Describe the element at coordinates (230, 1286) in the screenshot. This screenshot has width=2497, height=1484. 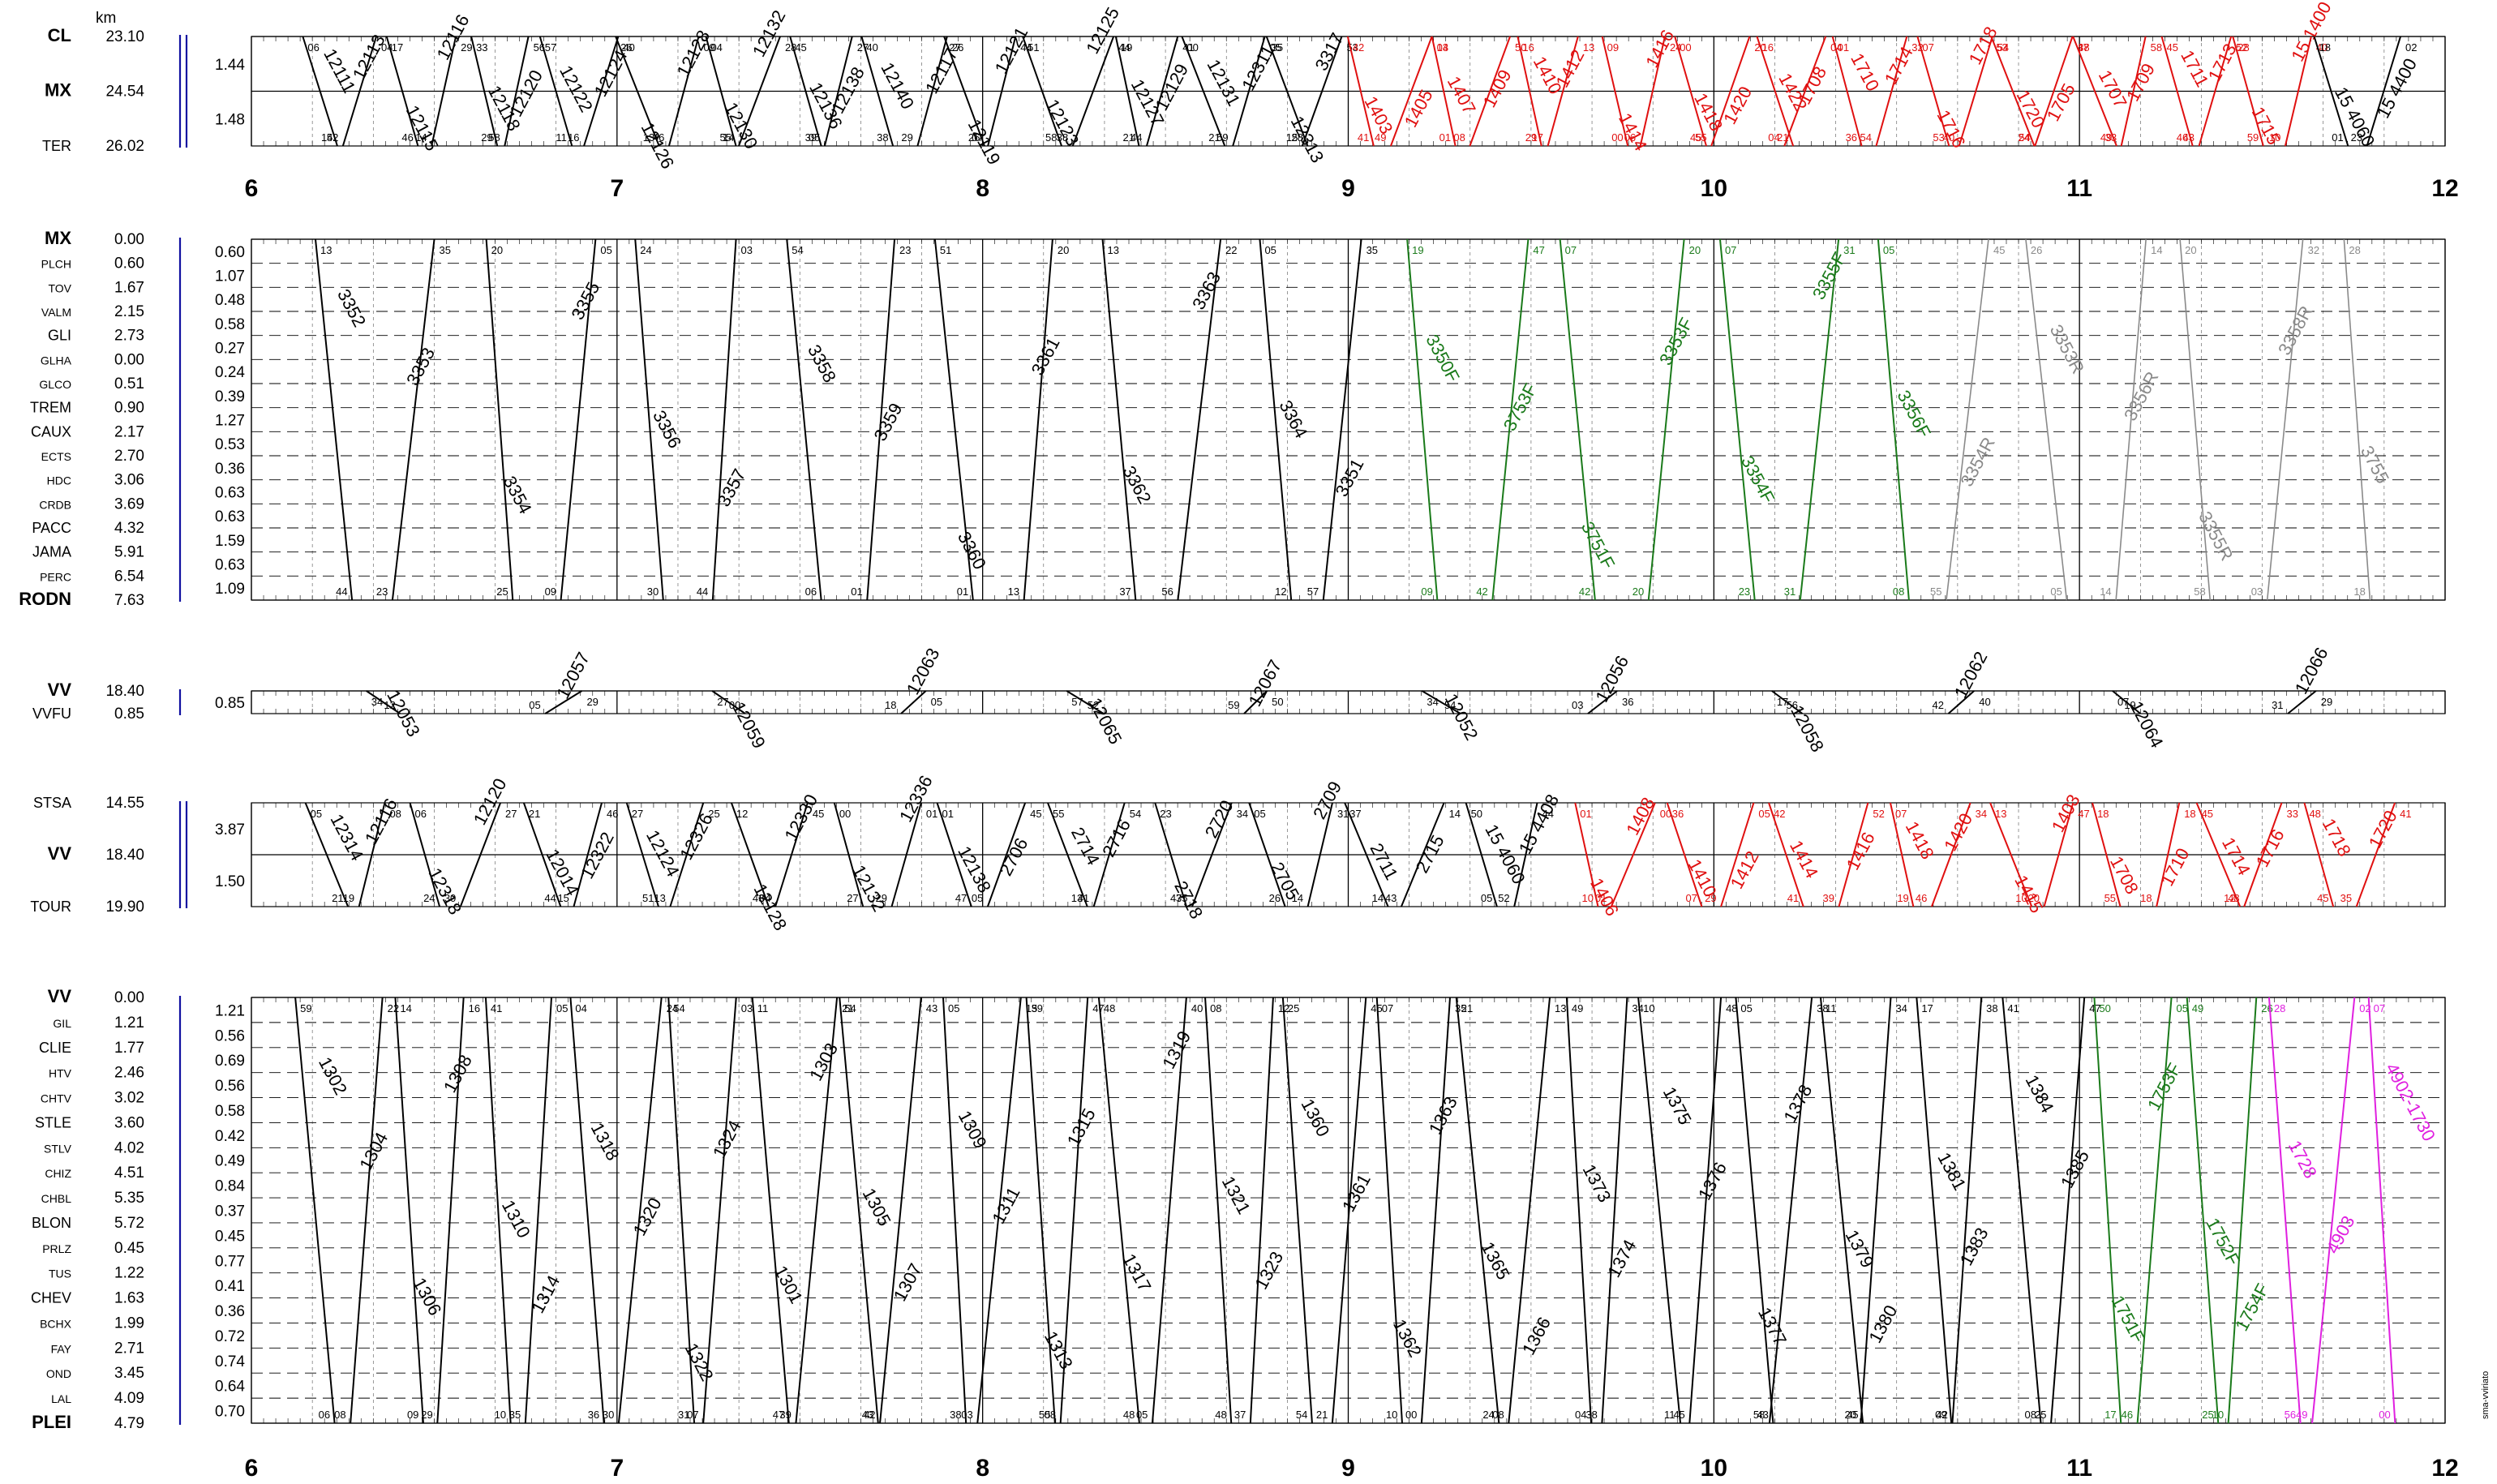
I see `segment-length: 0.41` at that location.